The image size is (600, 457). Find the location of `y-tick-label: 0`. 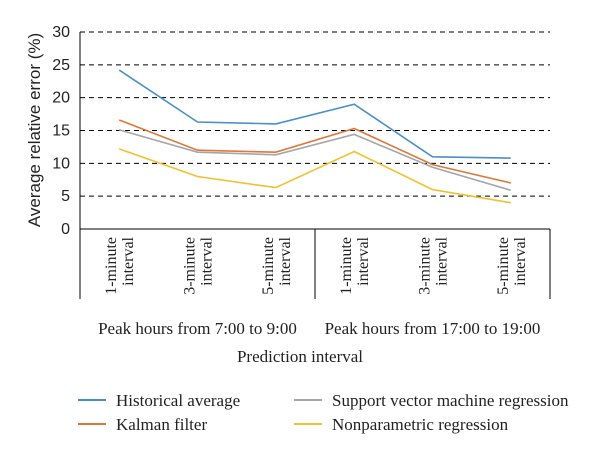

y-tick-label: 0 is located at coordinates (65, 229).